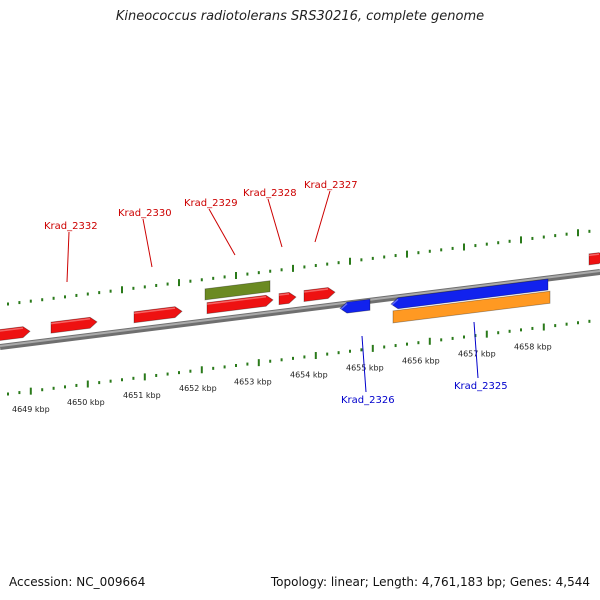 This screenshot has width=600, height=600. I want to click on gene-label: Krad_2325, so click(481, 386).